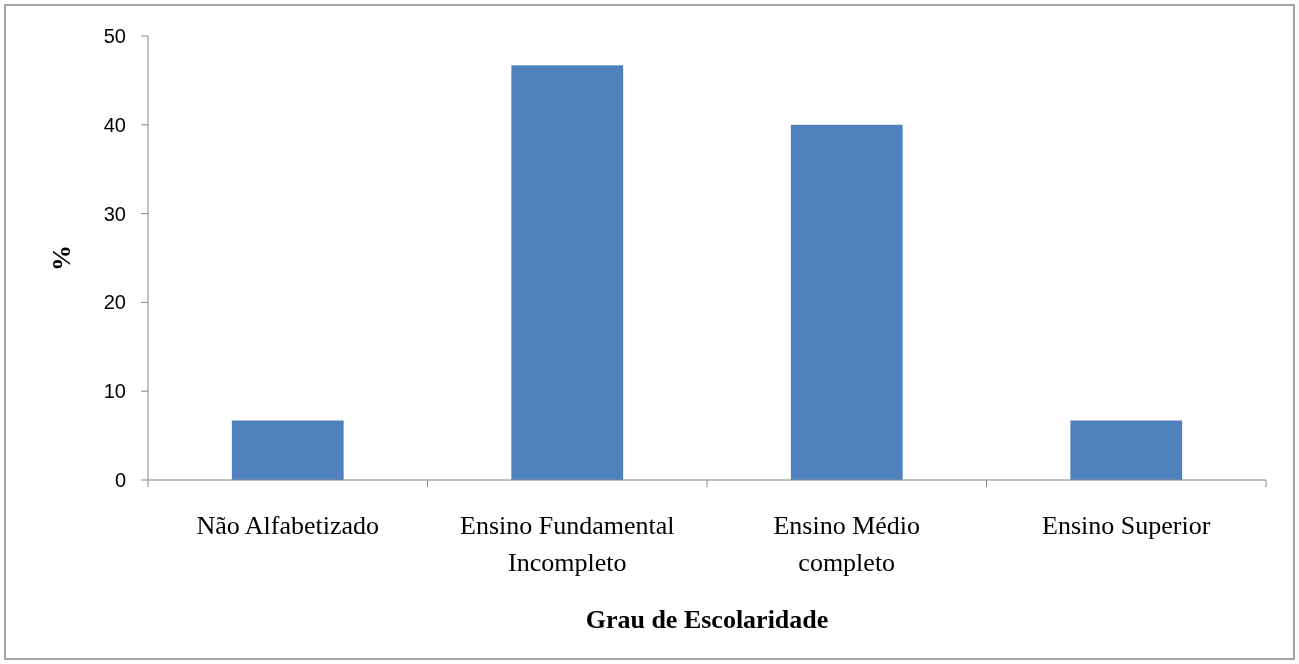  Describe the element at coordinates (288, 525) in the screenshot. I see `x-tick-label: Não Alfabetizado` at that location.